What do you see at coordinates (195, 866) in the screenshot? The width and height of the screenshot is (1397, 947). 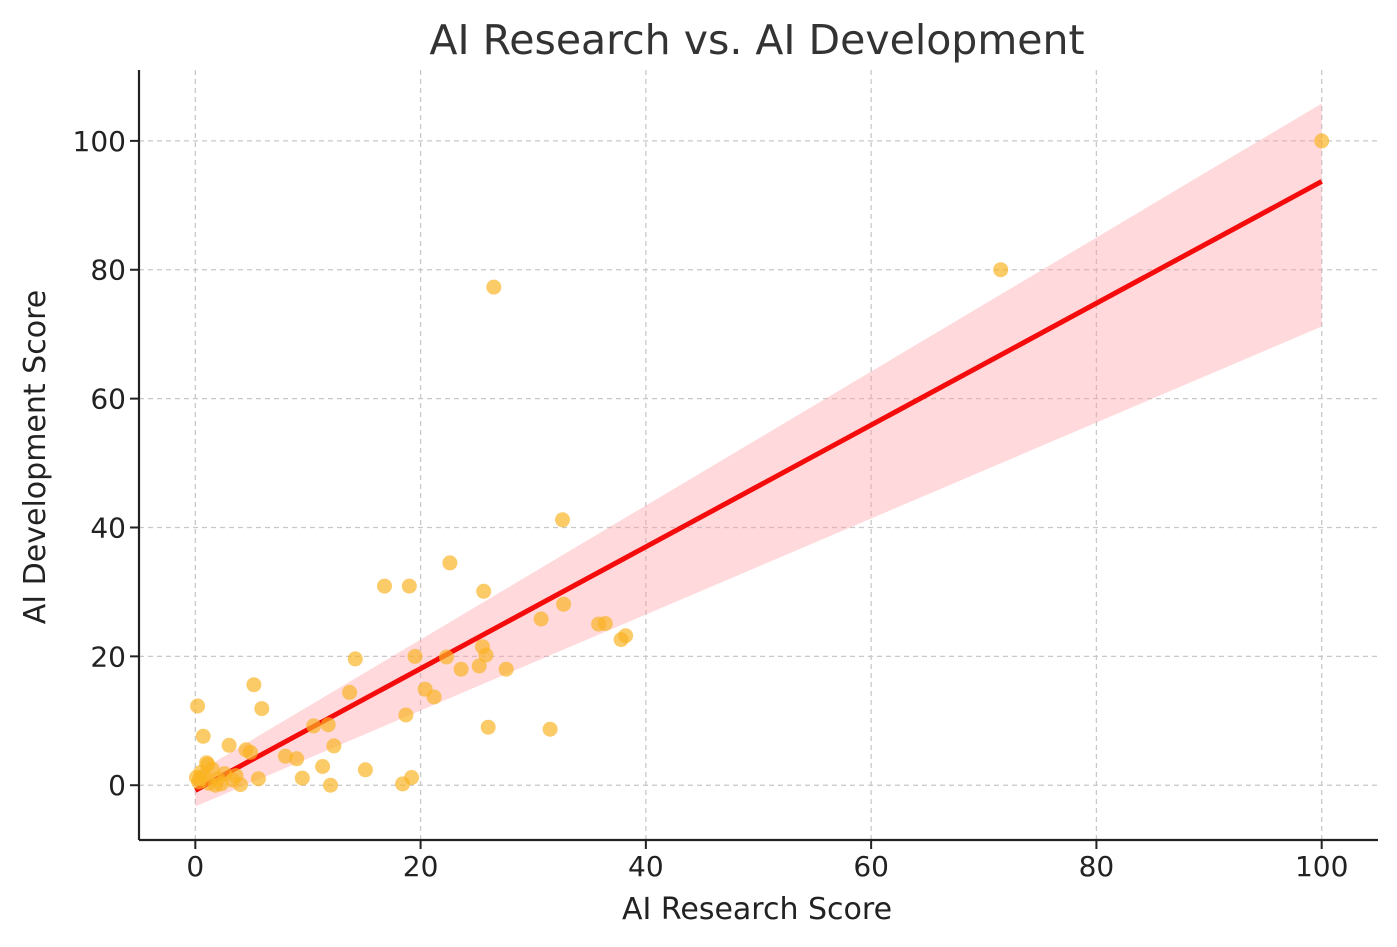 I see `x-tick-label: 0` at bounding box center [195, 866].